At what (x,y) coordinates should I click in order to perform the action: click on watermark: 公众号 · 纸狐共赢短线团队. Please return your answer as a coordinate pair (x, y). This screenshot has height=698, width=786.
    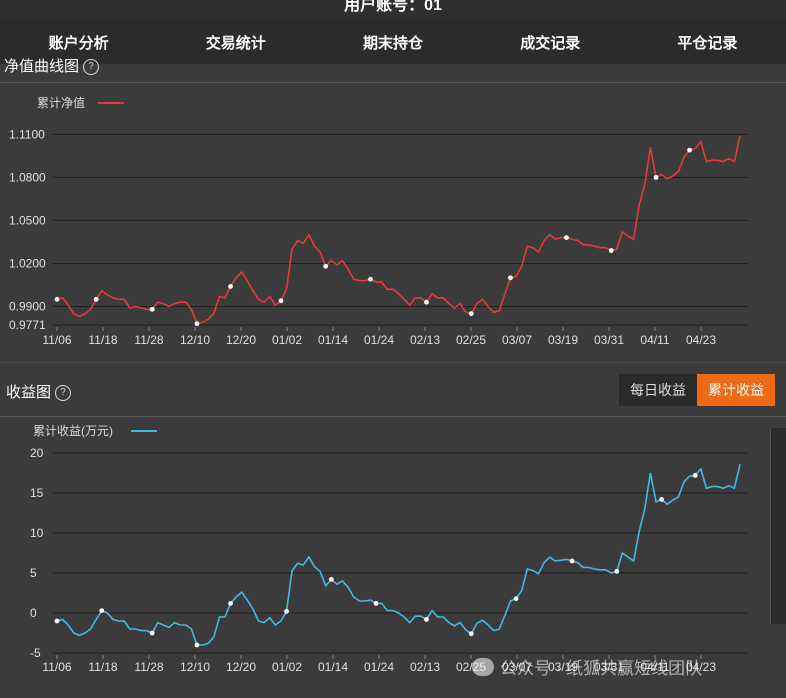
    Looking at the image, I should click on (587, 666).